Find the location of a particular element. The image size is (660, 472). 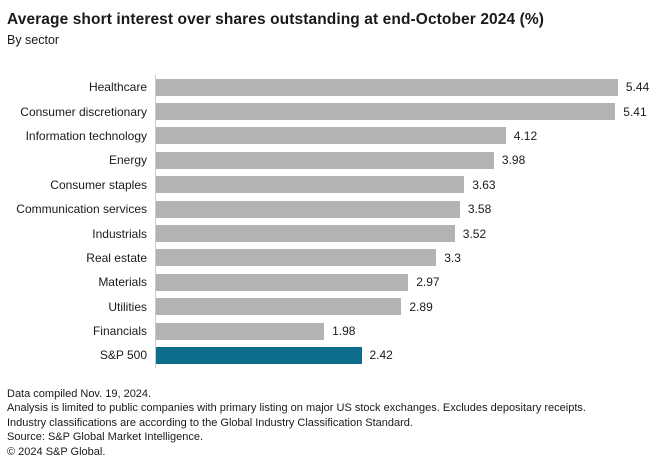

bar-area: 3.52 is located at coordinates (403, 233).